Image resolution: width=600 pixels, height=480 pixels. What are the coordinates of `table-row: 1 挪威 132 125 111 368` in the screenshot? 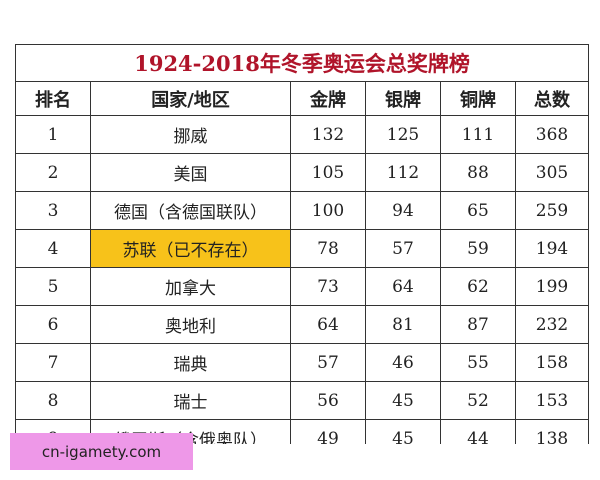 It's located at (302, 134).